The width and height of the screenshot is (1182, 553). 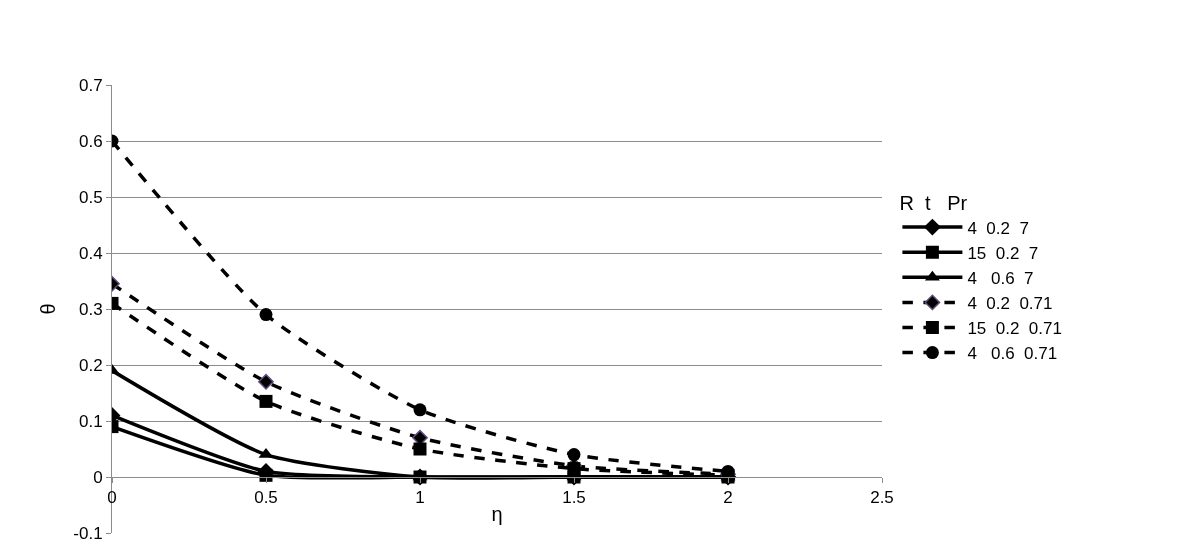 I want to click on legend-label: 4 0.6 7, so click(x=1000, y=278).